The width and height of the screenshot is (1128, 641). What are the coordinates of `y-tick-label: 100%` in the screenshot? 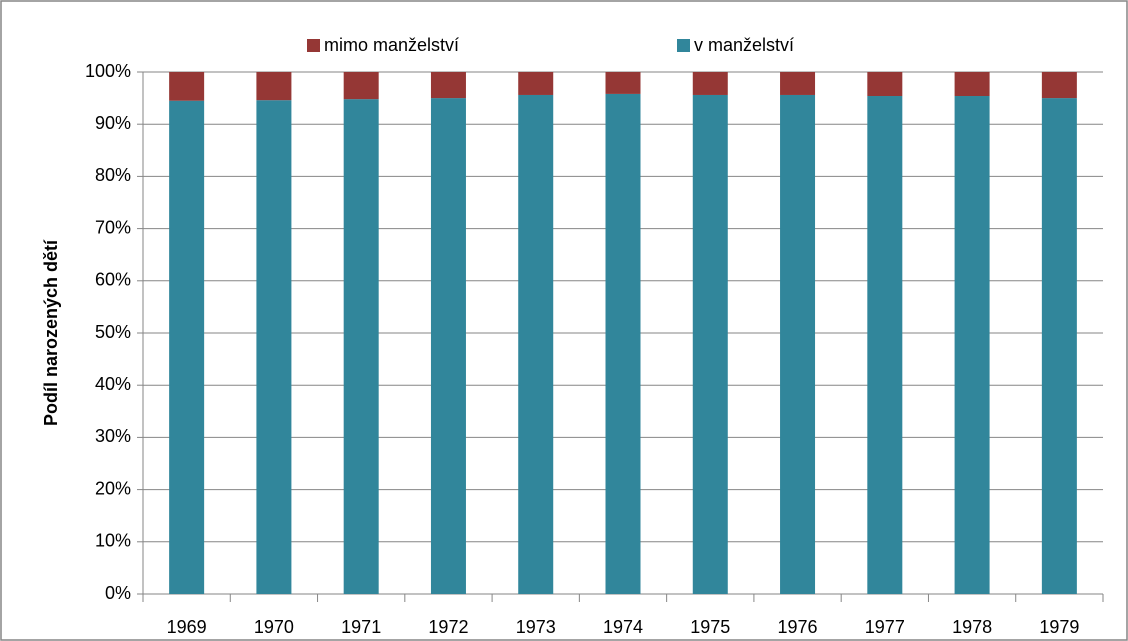 It's located at (108, 71).